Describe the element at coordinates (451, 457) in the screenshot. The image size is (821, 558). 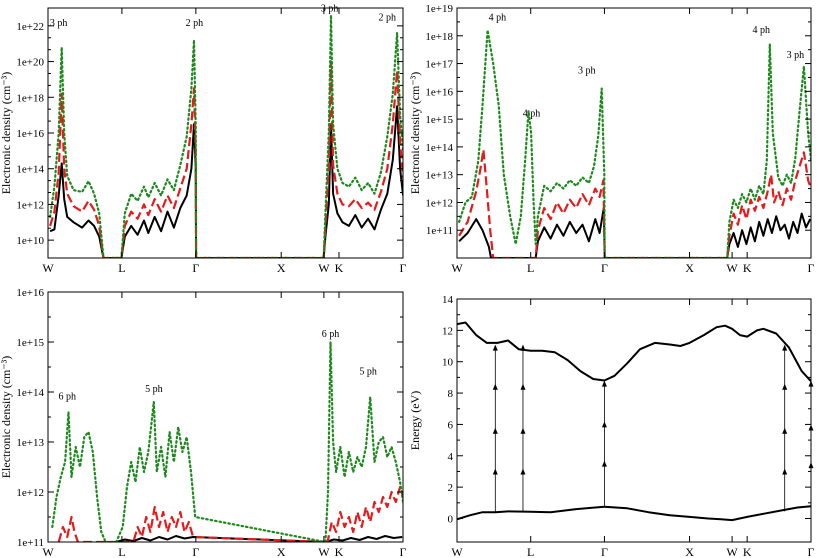
I see `y-tick-label: 4` at that location.